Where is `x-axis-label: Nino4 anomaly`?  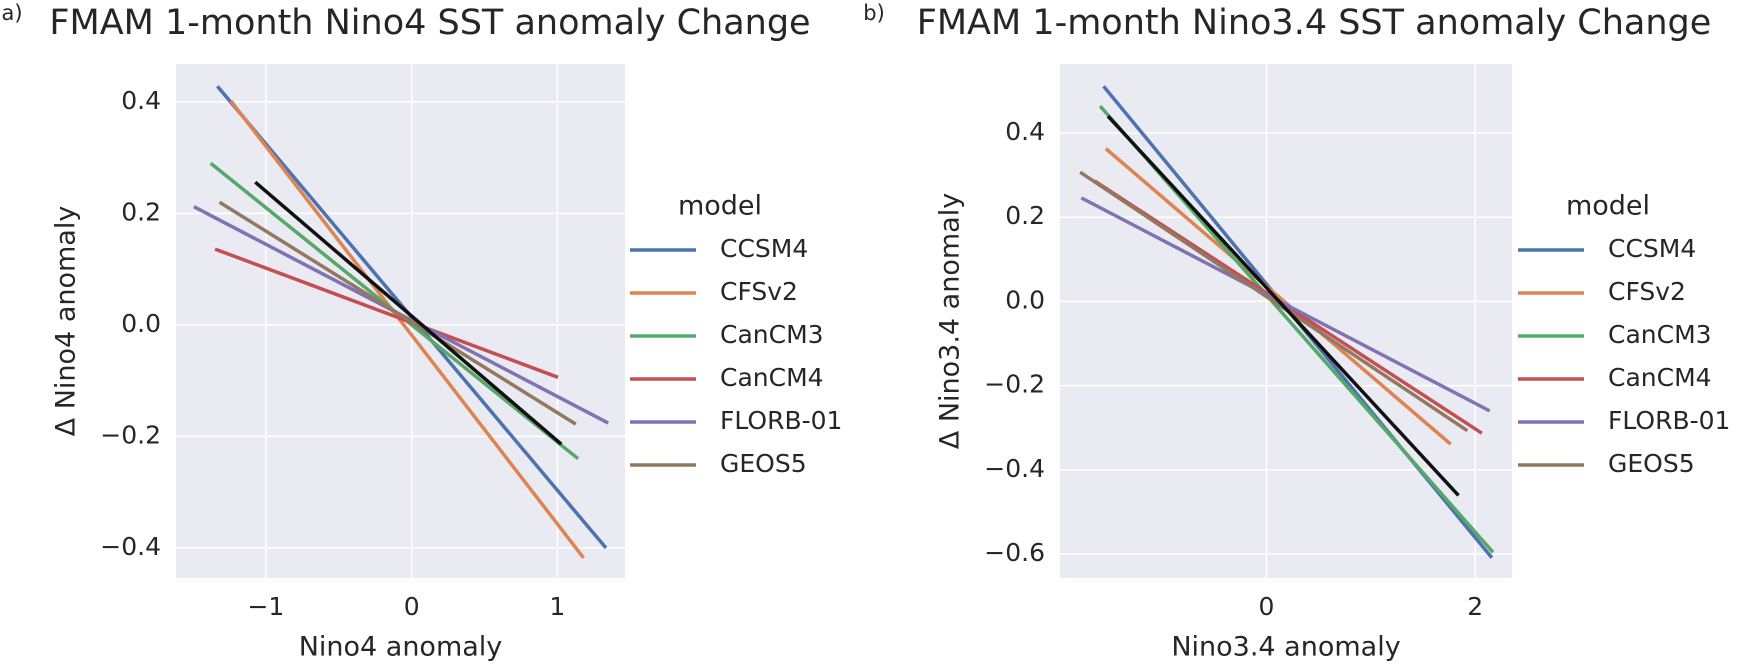 x-axis-label: Nino4 anomaly is located at coordinates (401, 647).